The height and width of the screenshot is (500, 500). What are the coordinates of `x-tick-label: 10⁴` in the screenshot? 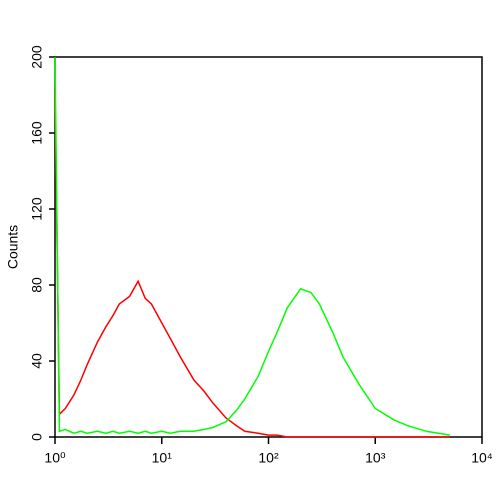 It's located at (482, 458).